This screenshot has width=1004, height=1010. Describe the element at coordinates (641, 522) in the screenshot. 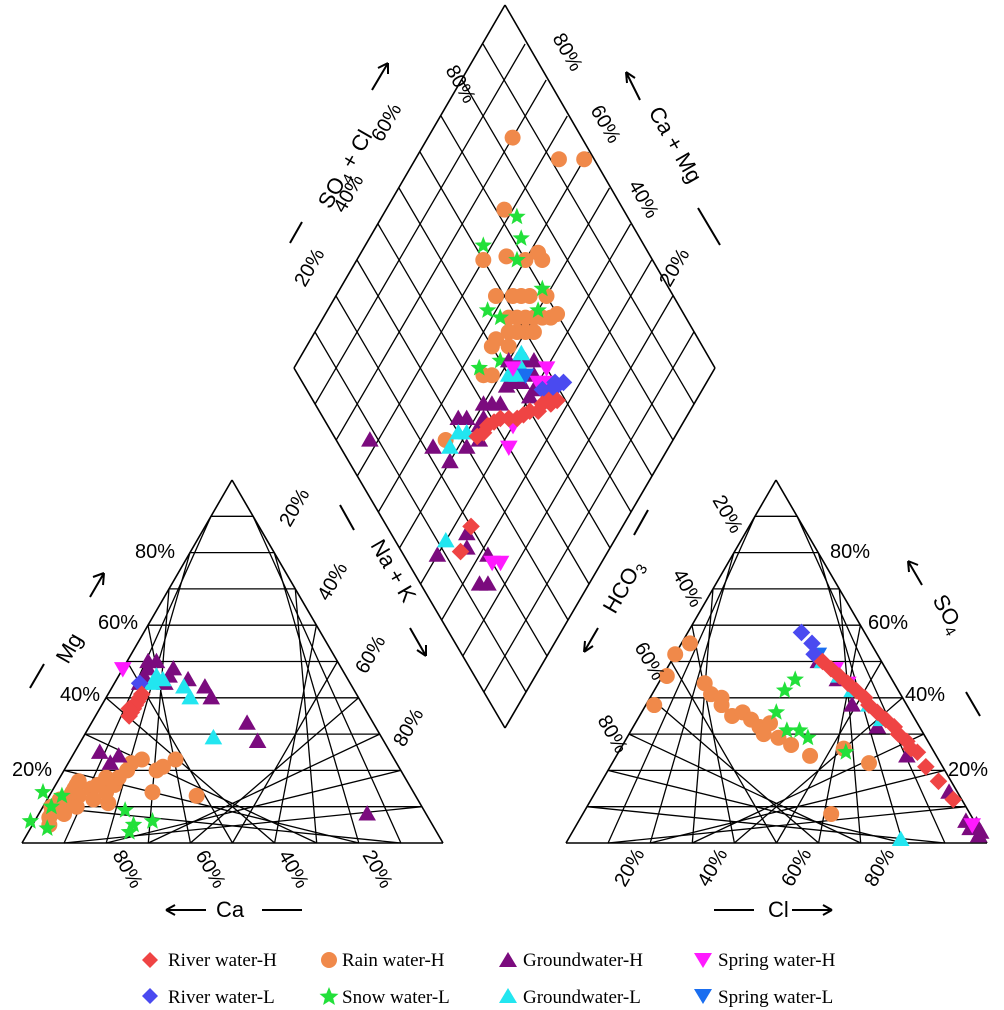

I see `hco3-dash` at that location.